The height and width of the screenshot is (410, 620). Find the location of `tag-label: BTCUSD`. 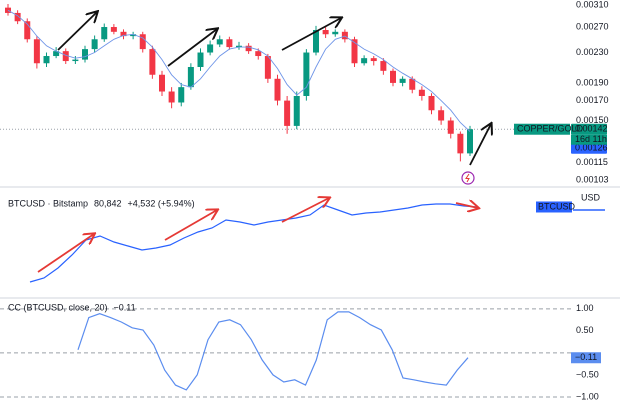

tag-label: BTCUSD is located at coordinates (557, 206).